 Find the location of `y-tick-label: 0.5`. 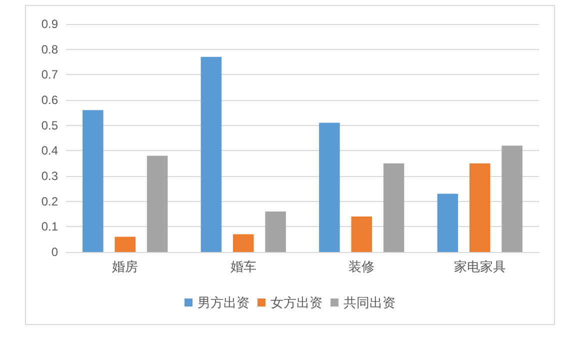

y-tick-label: 0.5 is located at coordinates (49, 125).